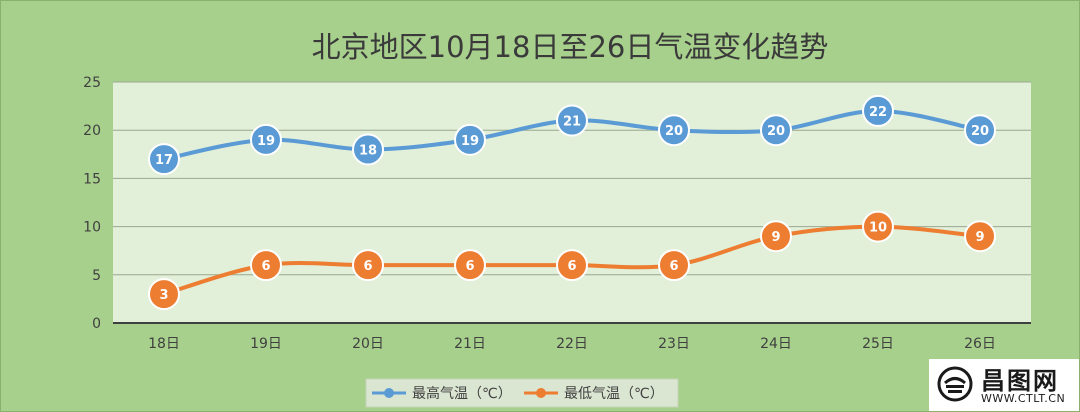  Describe the element at coordinates (572, 344) in the screenshot. I see `x-tick-label-5: 22日` at that location.